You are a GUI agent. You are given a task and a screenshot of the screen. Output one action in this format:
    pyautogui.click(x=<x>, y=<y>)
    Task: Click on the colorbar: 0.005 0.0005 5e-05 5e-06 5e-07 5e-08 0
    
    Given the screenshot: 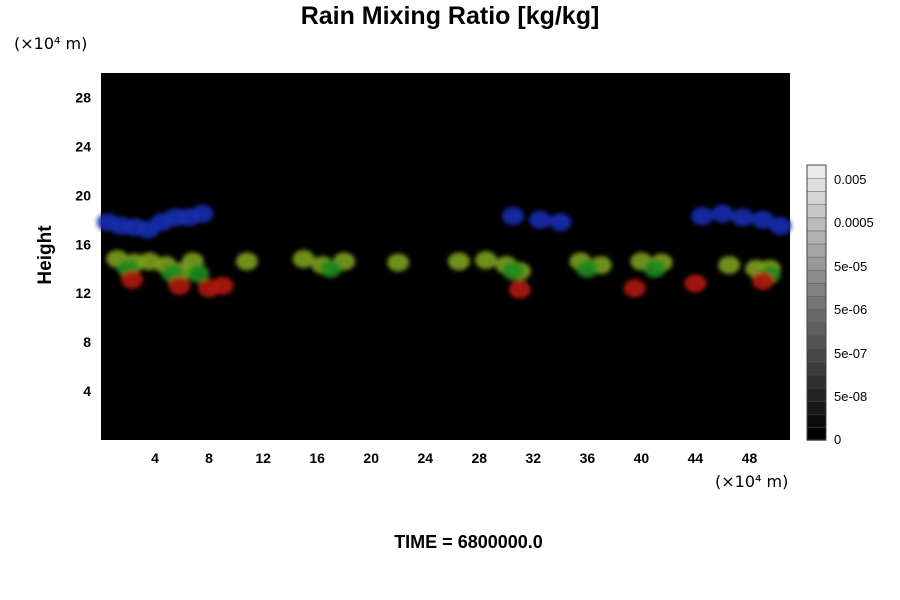 What is the action you would take?
    pyautogui.click(x=840, y=305)
    